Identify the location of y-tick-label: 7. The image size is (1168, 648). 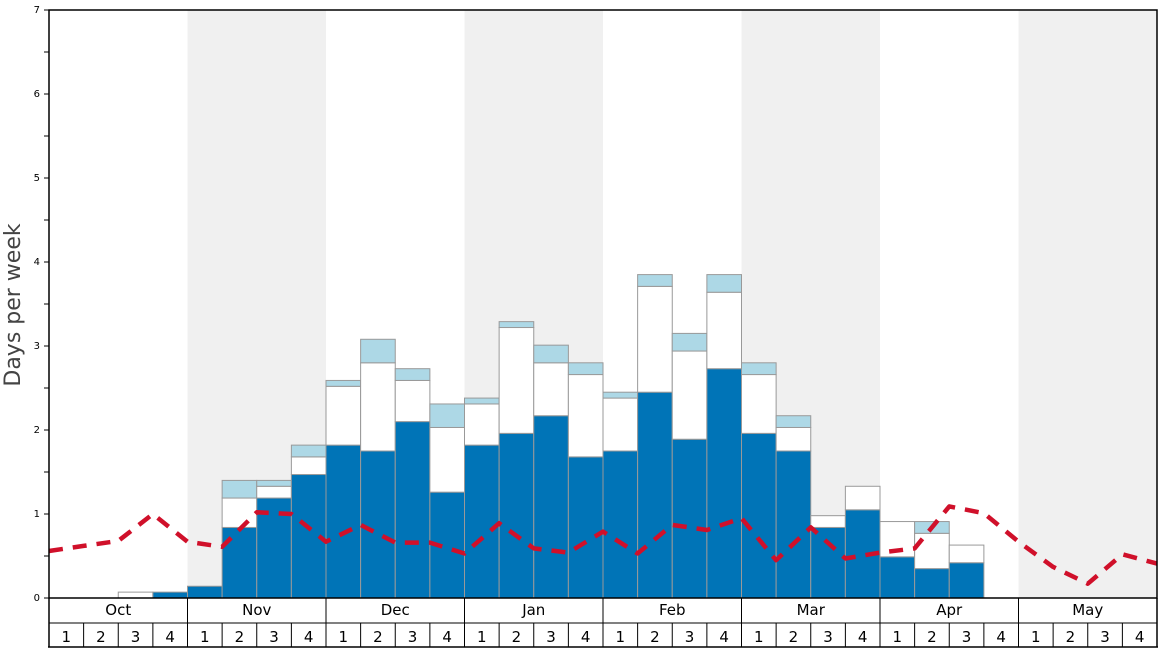
(37, 10).